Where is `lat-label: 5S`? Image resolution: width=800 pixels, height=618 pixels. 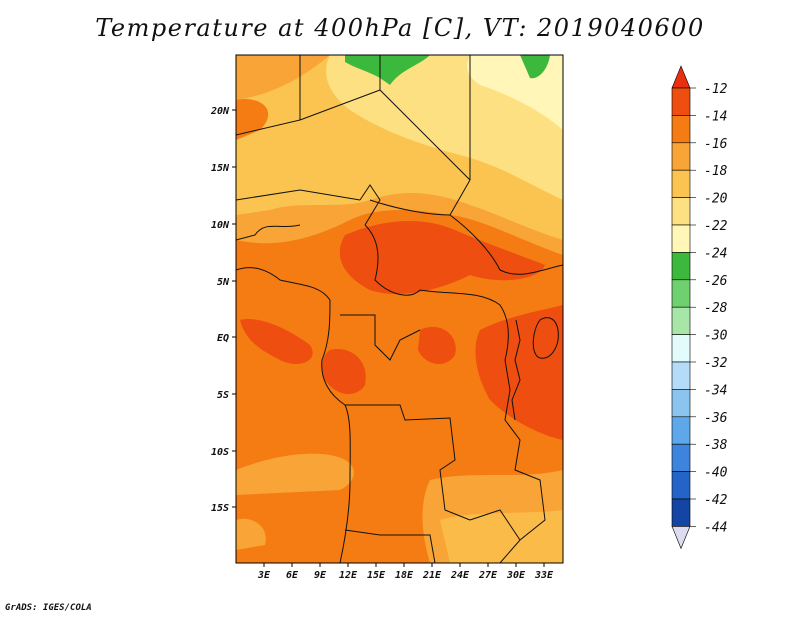
lat-label: 5S is located at coordinates (223, 395).